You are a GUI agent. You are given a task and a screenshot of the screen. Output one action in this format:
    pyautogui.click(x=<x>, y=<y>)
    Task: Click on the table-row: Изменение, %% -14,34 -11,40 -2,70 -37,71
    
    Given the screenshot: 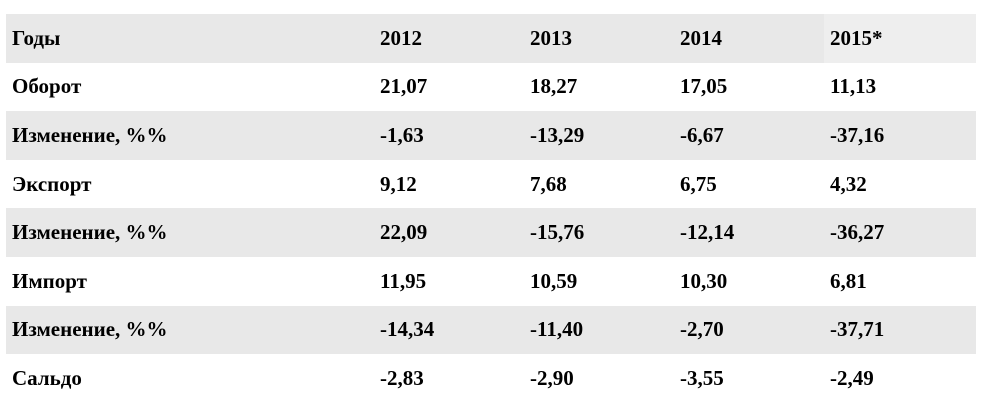 What is the action you would take?
    pyautogui.click(x=491, y=330)
    